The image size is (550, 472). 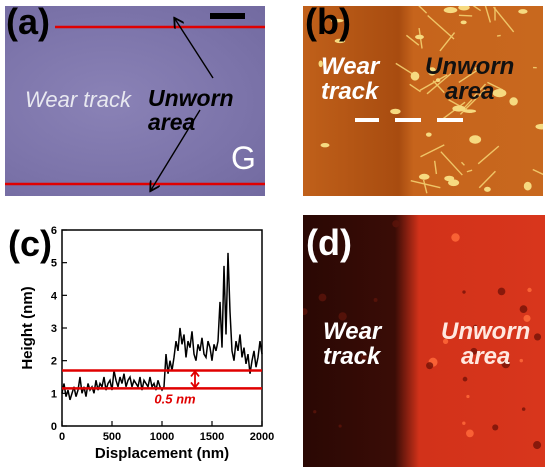 I want to click on x-axis-label: Displacement (nm), so click(x=162, y=453).